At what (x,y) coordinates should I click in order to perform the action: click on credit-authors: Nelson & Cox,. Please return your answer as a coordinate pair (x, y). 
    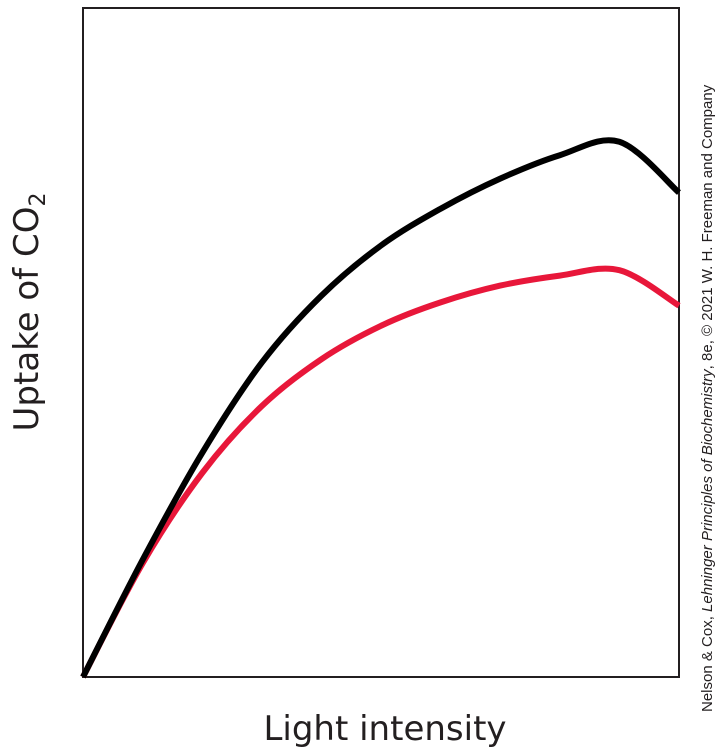
    Looking at the image, I should click on (707, 662).